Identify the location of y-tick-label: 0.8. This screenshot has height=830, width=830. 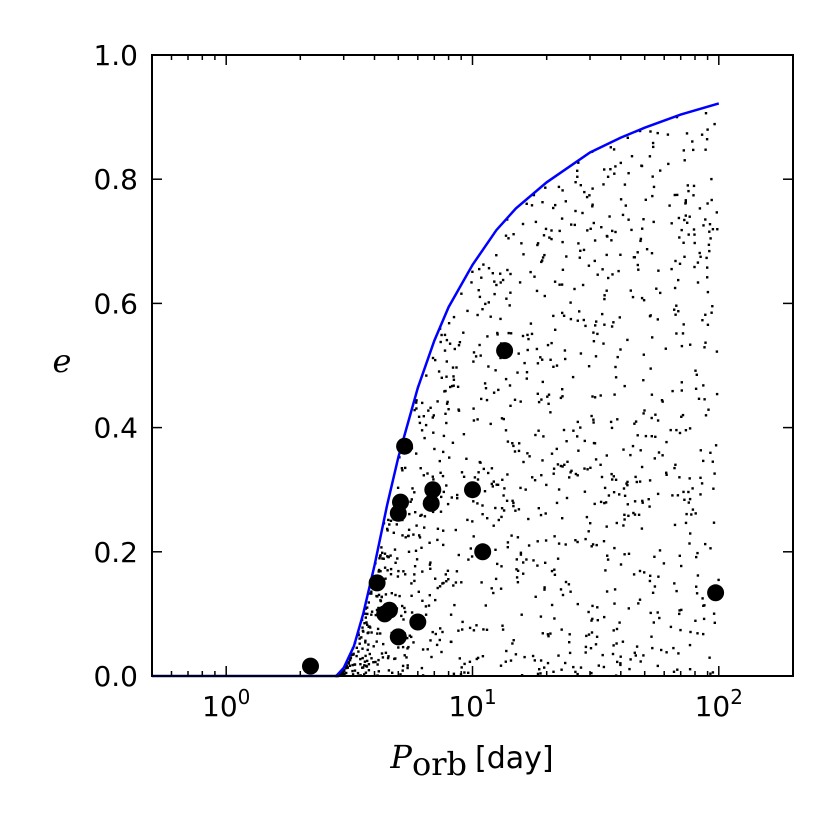
(115, 179).